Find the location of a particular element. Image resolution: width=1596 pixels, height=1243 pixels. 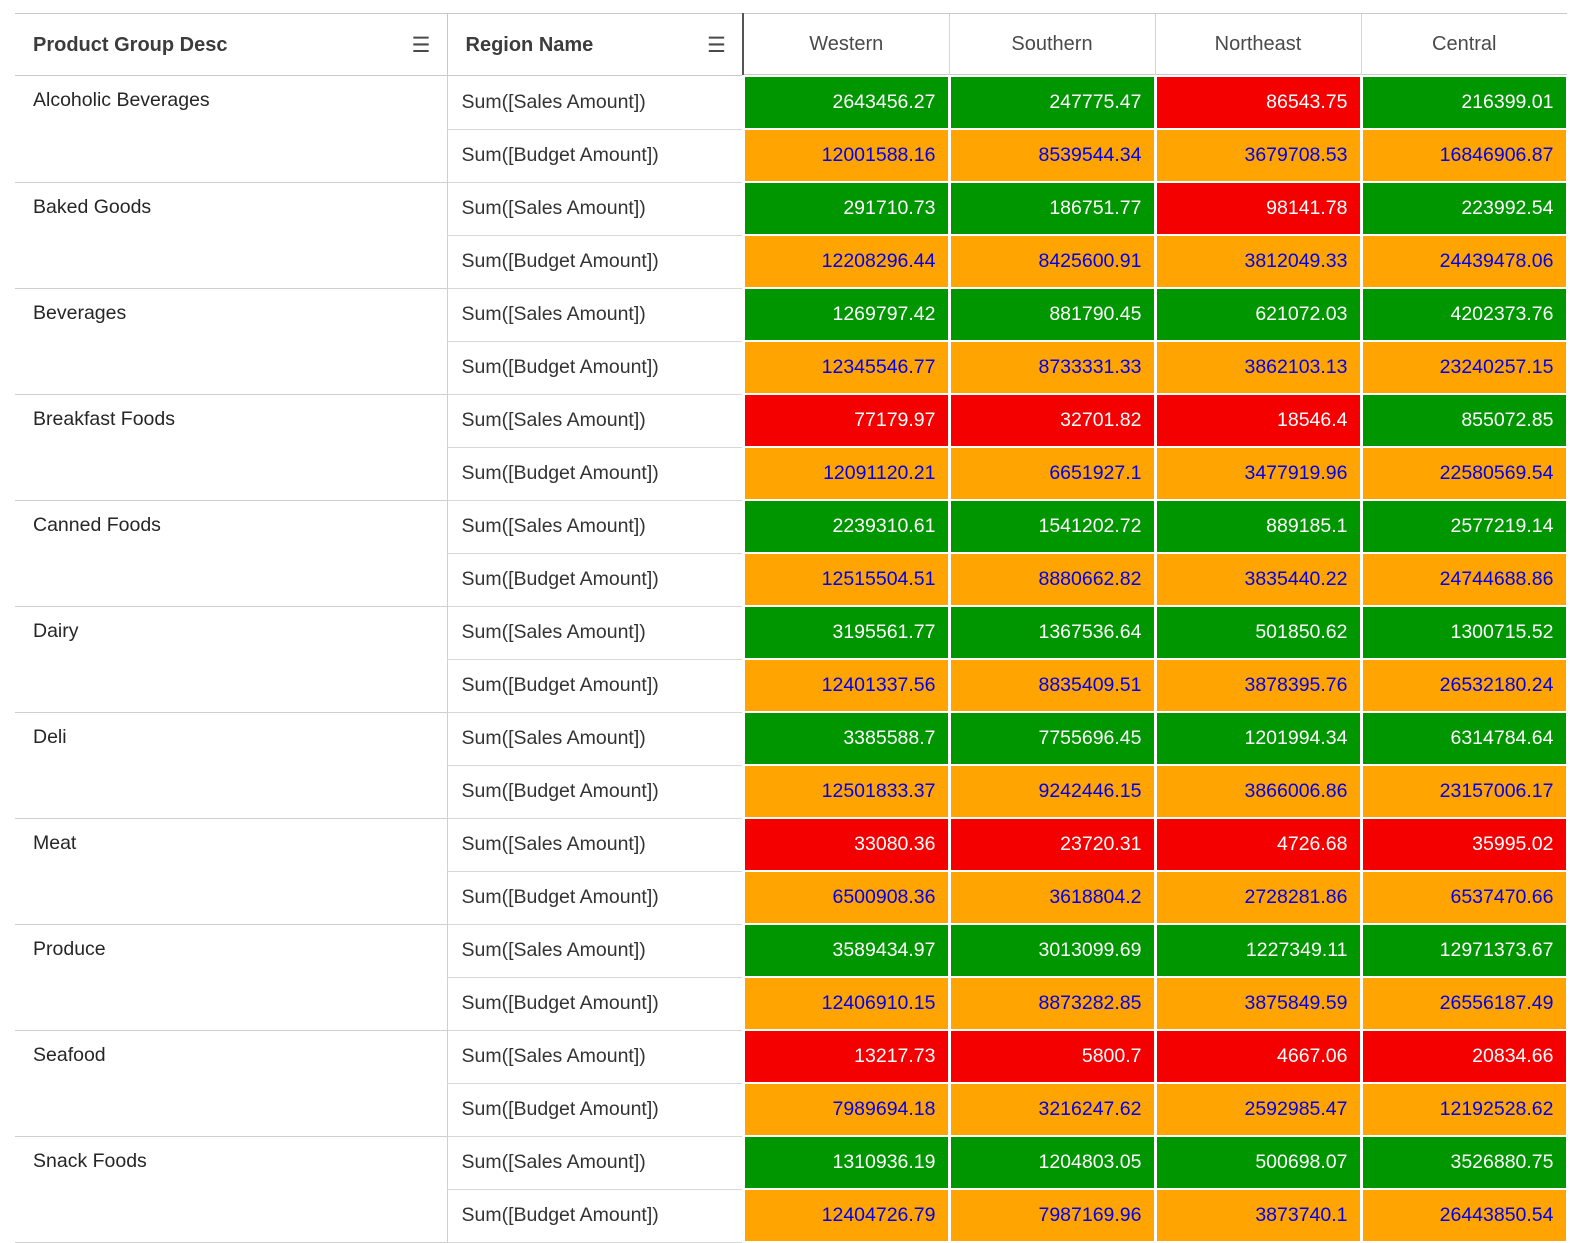

sales-value-cell: 4726.68 is located at coordinates (1258, 844).